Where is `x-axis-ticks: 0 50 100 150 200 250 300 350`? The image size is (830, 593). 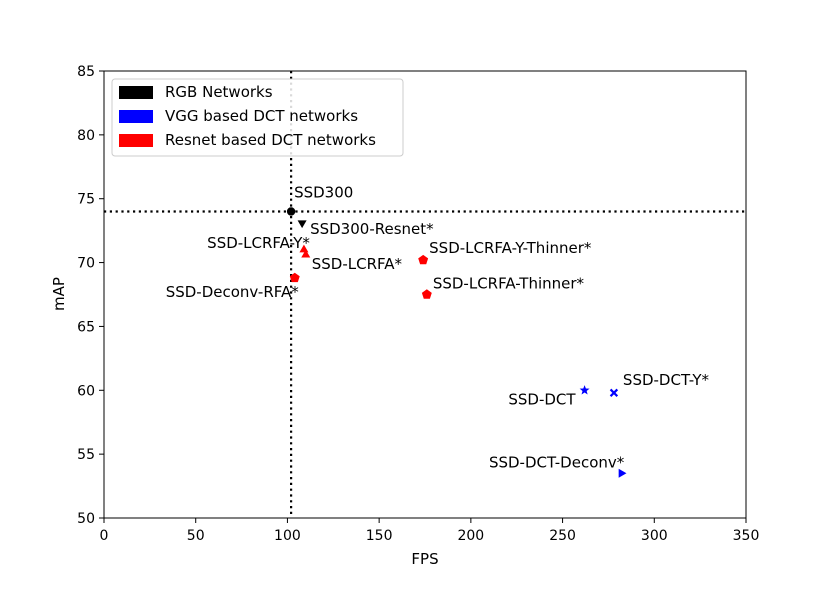
x-axis-ticks: 0 50 100 150 200 250 300 350 is located at coordinates (430, 531).